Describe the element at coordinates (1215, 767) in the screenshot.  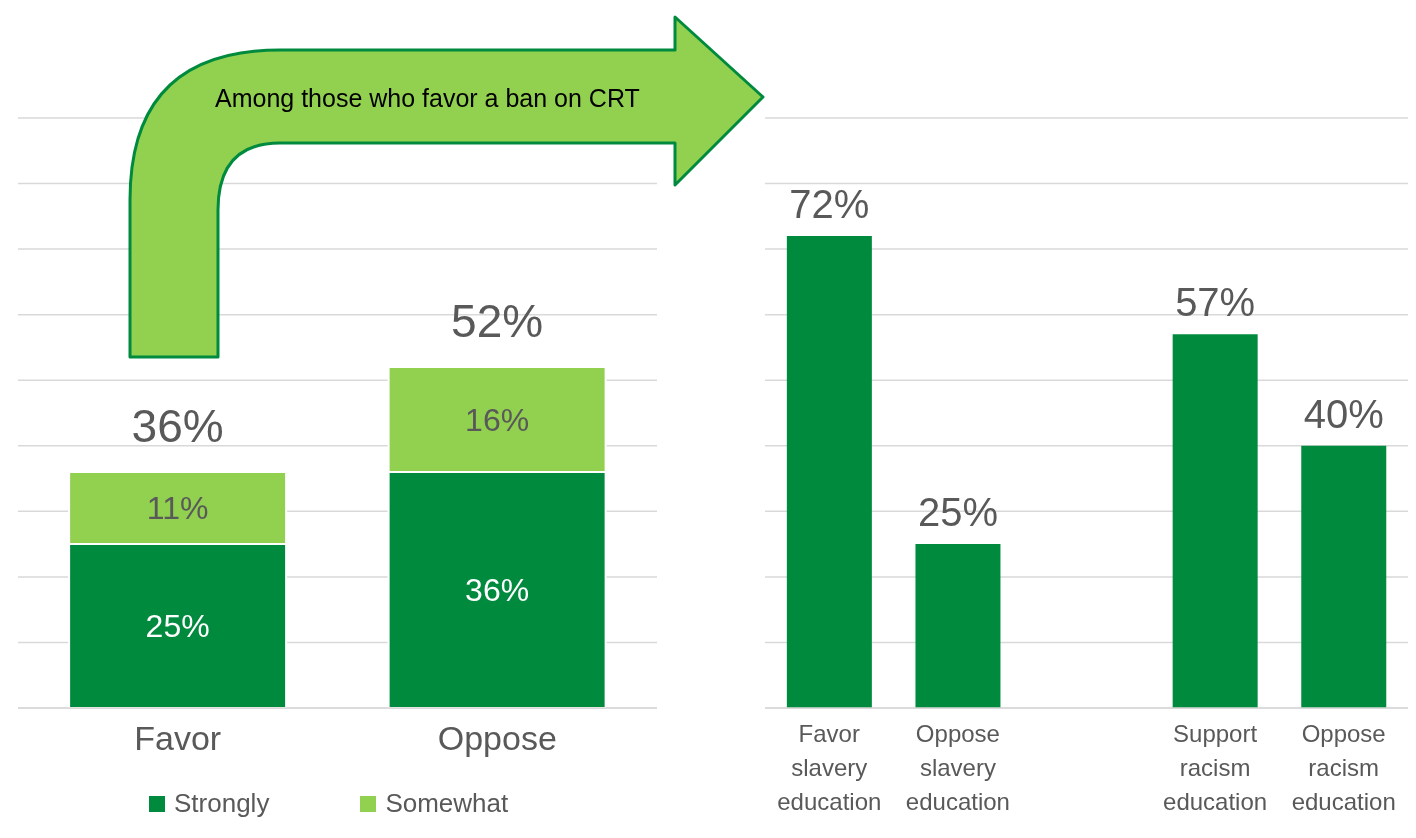
I see `x-tick-label: Support racism education` at that location.